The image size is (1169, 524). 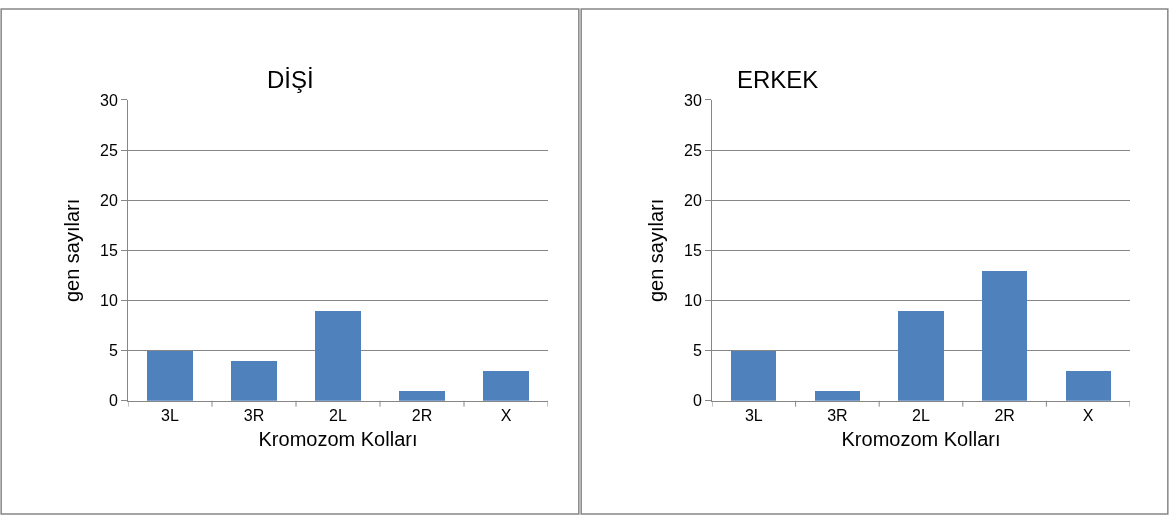 What do you see at coordinates (778, 79) in the screenshot?
I see `chart-title: ERKEK` at bounding box center [778, 79].